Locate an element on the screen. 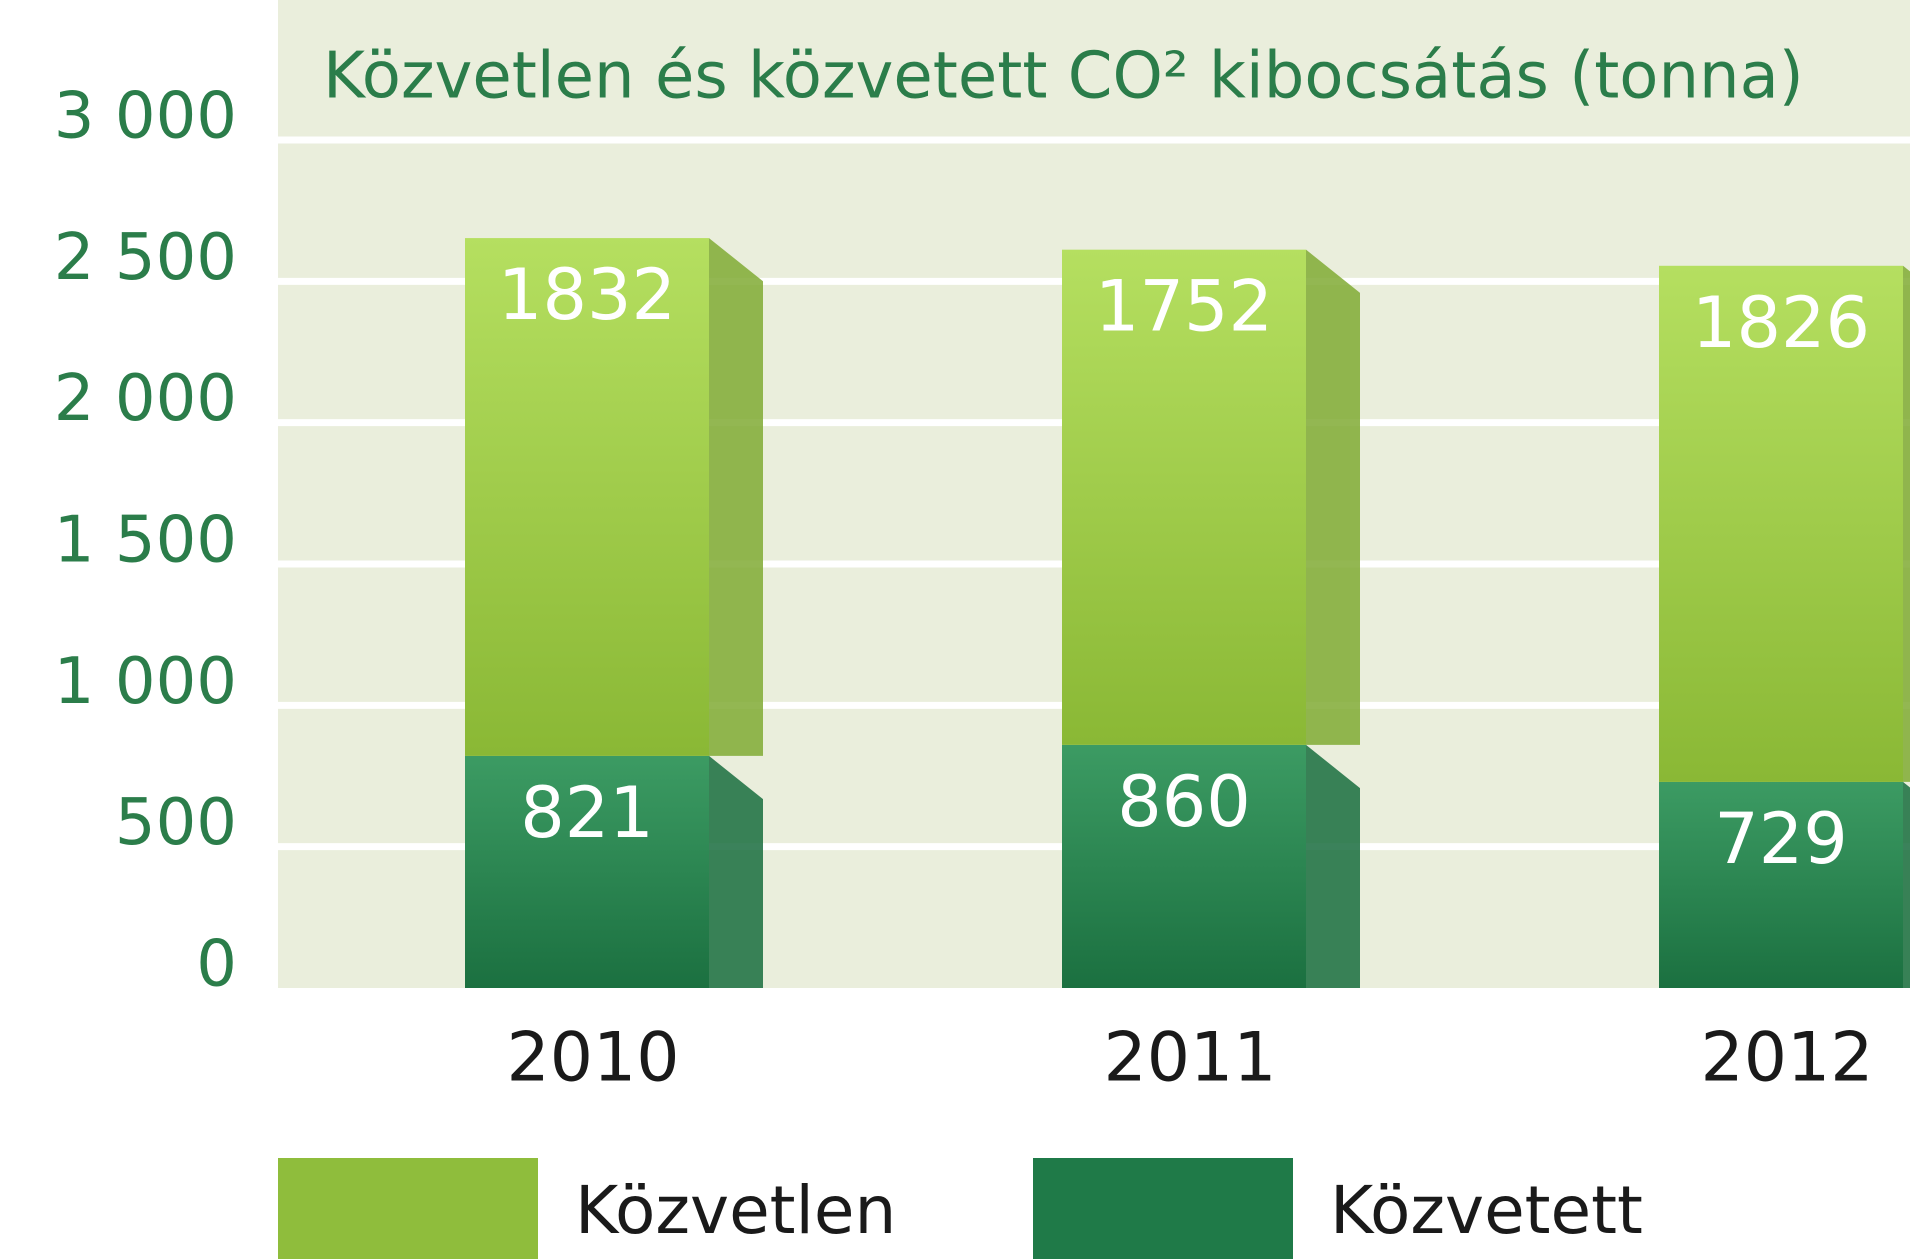 The height and width of the screenshot is (1259, 1910). data-label: 1752 is located at coordinates (1184, 307).